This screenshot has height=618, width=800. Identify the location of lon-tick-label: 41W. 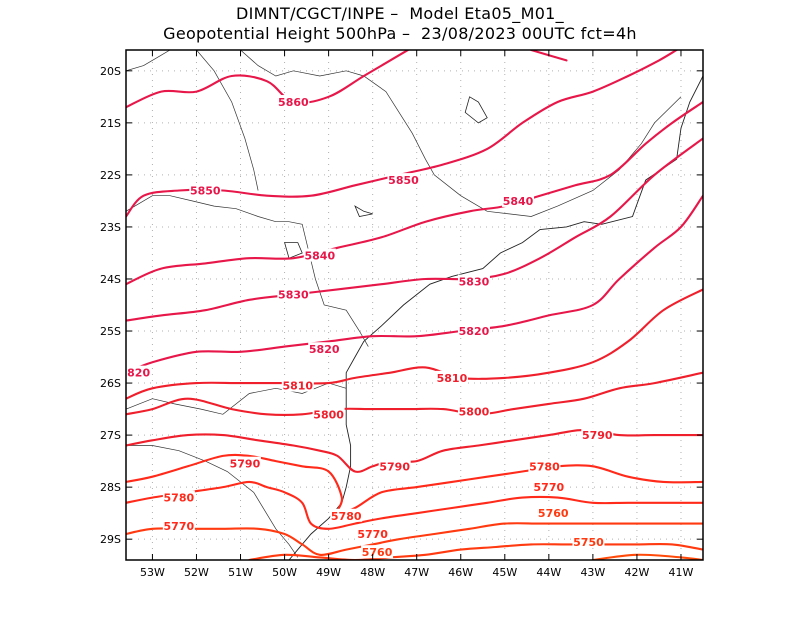
(681, 572).